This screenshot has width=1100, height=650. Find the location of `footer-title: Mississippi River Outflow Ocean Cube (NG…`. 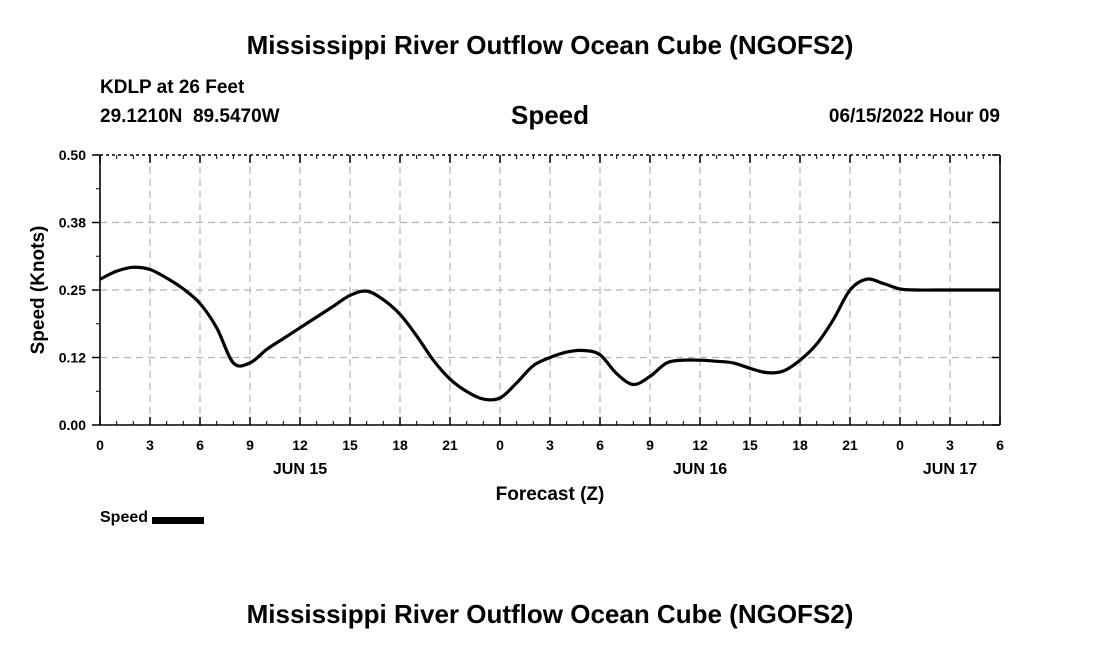

footer-title: Mississippi River Outflow Ocean Cube (NG… is located at coordinates (550, 614).